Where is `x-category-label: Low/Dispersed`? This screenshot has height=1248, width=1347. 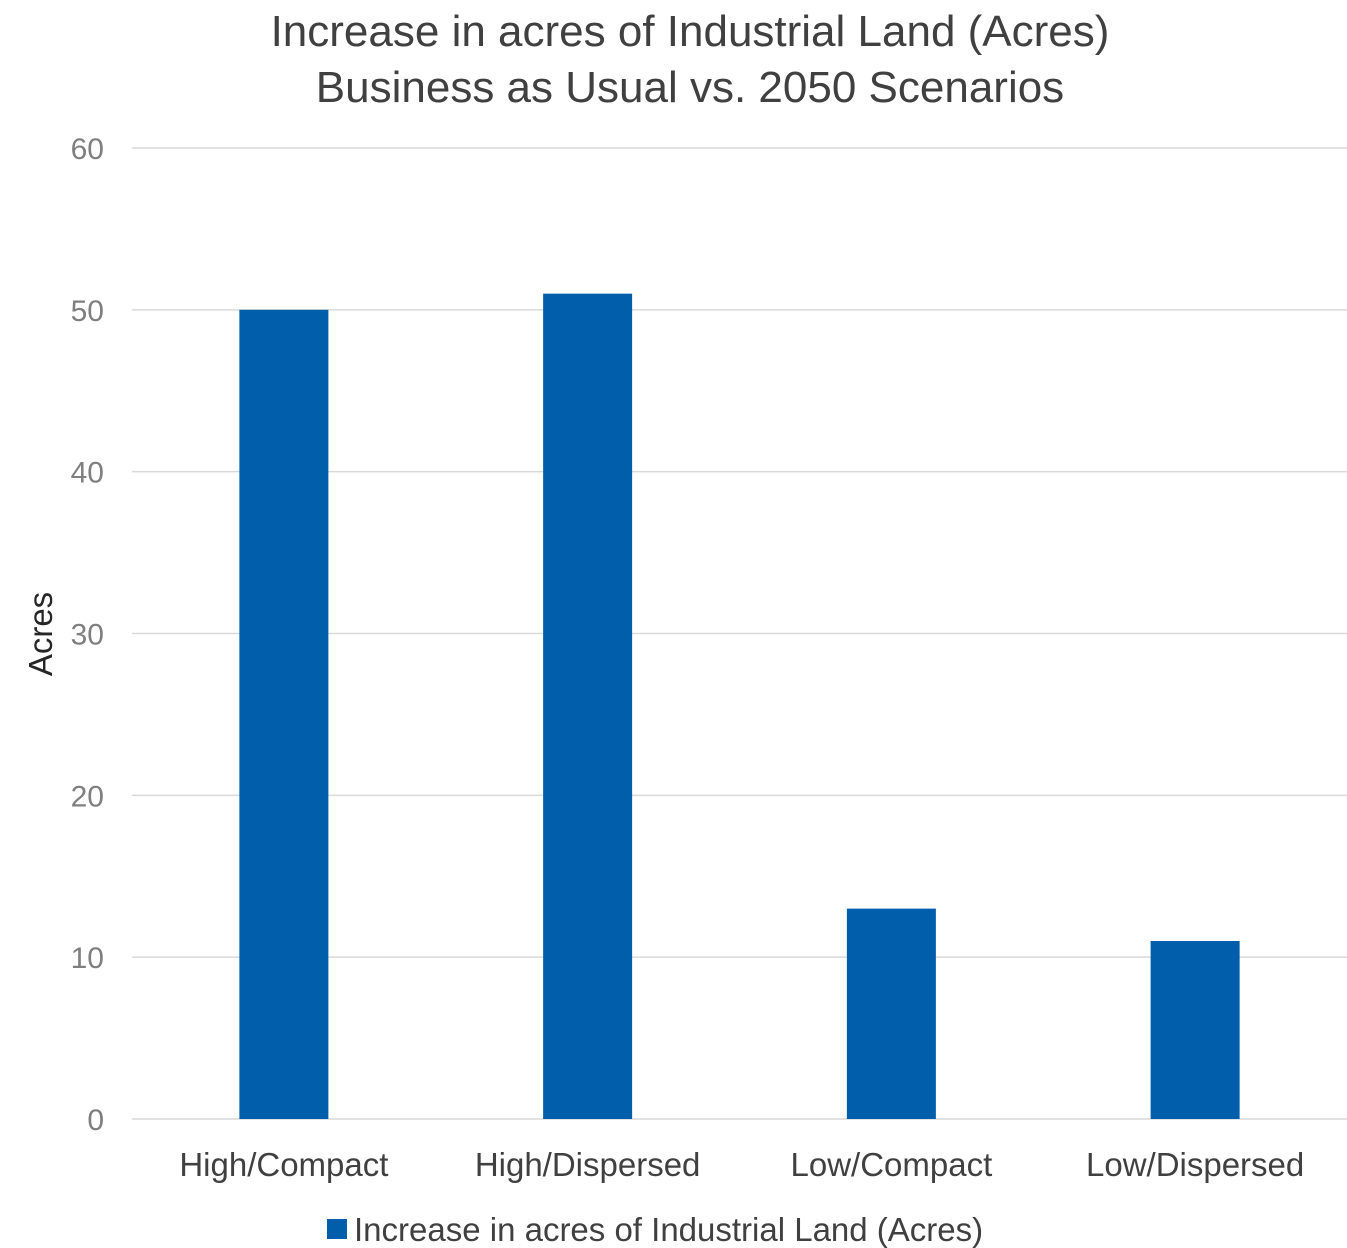
x-category-label: Low/Dispersed is located at coordinates (1195, 1164).